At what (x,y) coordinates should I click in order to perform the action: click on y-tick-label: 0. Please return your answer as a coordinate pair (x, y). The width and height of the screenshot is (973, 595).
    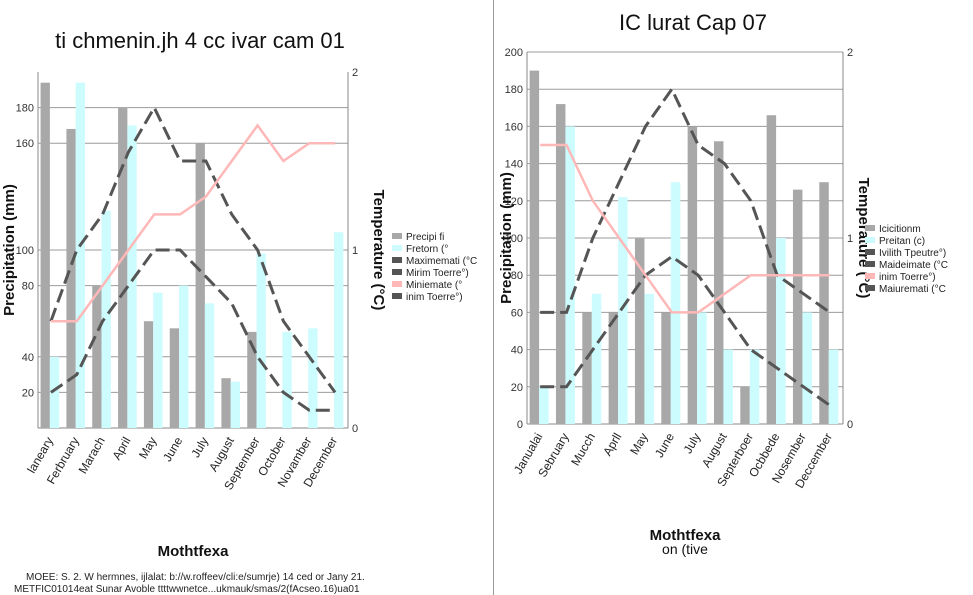
    Looking at the image, I should click on (520, 425).